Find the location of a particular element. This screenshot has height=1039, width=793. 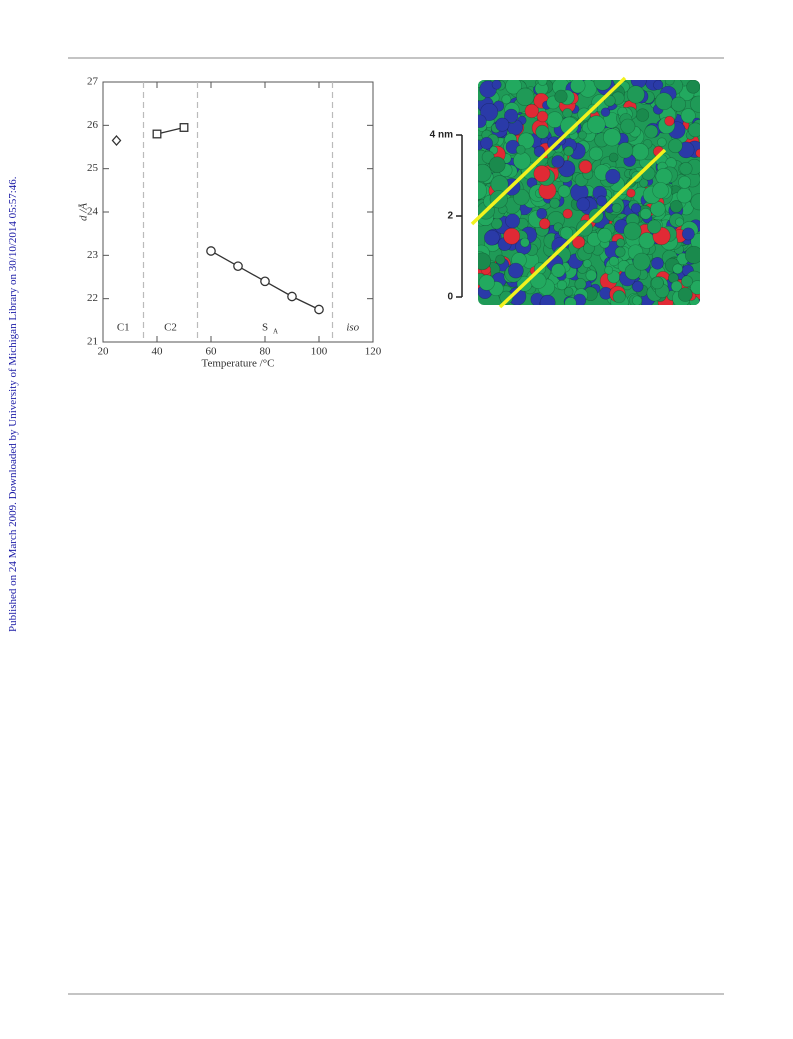

scale-bar: 4 nm 2 0 is located at coordinates (446, 216).